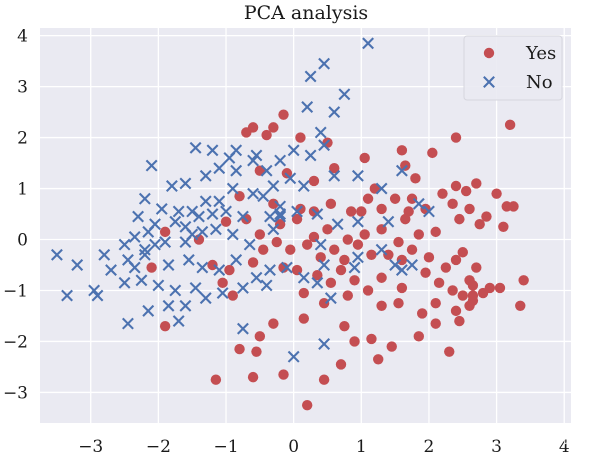 The width and height of the screenshot is (600, 465). Describe the element at coordinates (22, 190) in the screenshot. I see `y-tick-label: 1` at that location.